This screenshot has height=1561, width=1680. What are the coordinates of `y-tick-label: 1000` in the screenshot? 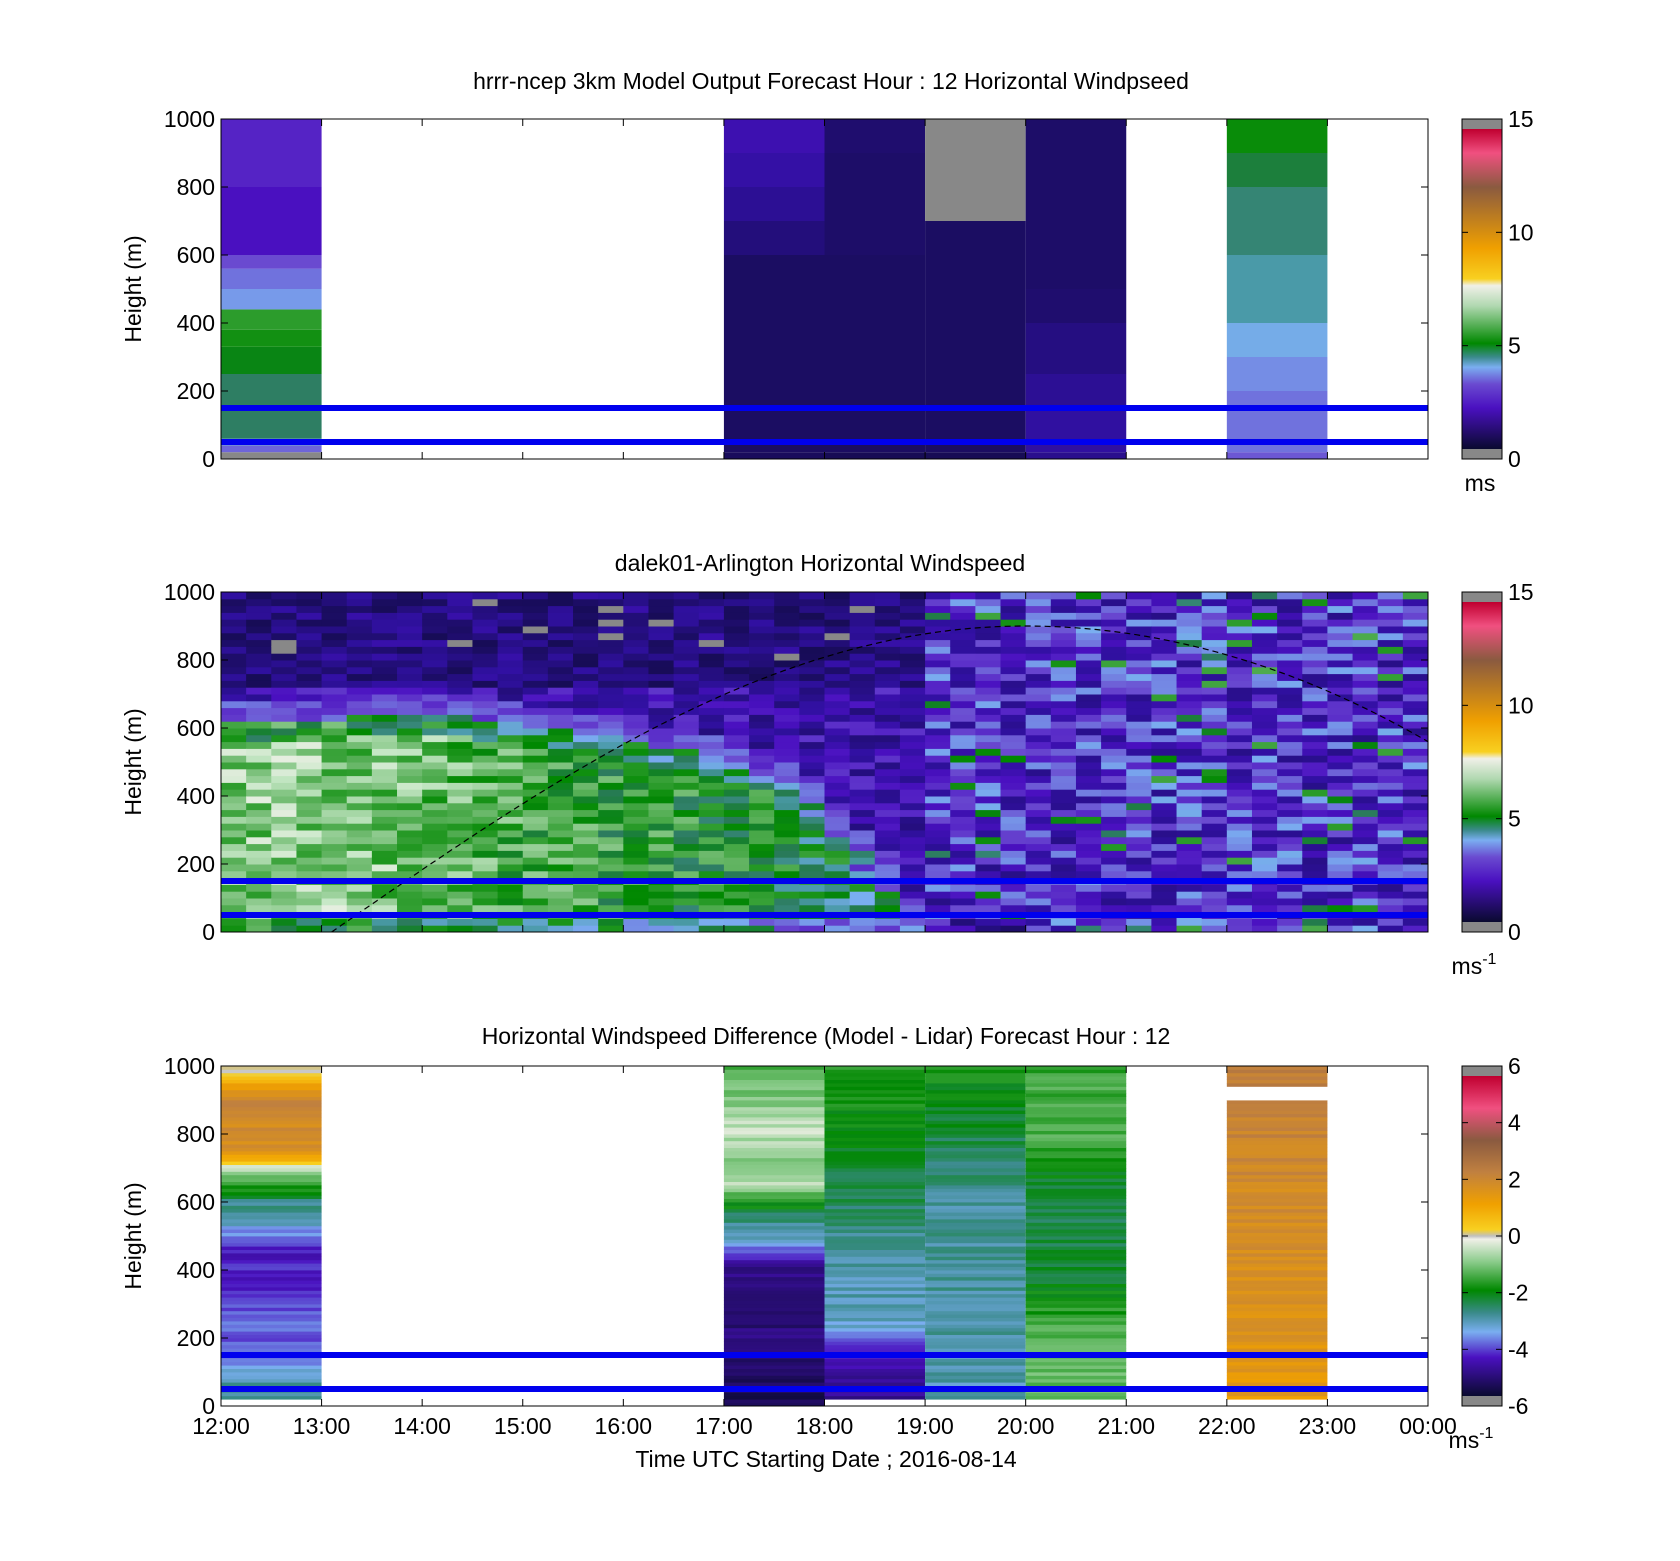 It's located at (189, 592).